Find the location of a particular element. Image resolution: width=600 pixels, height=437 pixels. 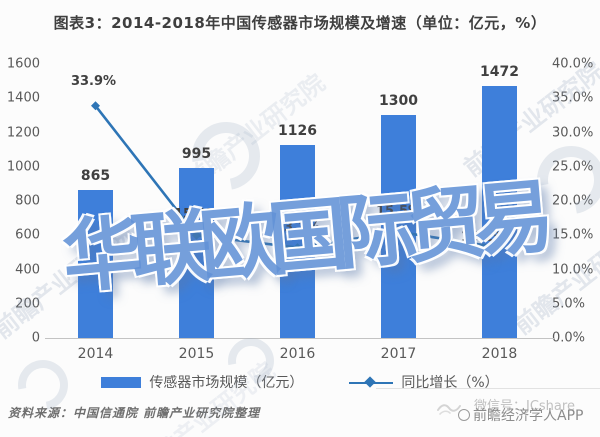

legend-item-bar: 传感器市场规模（亿元） is located at coordinates (202, 382).